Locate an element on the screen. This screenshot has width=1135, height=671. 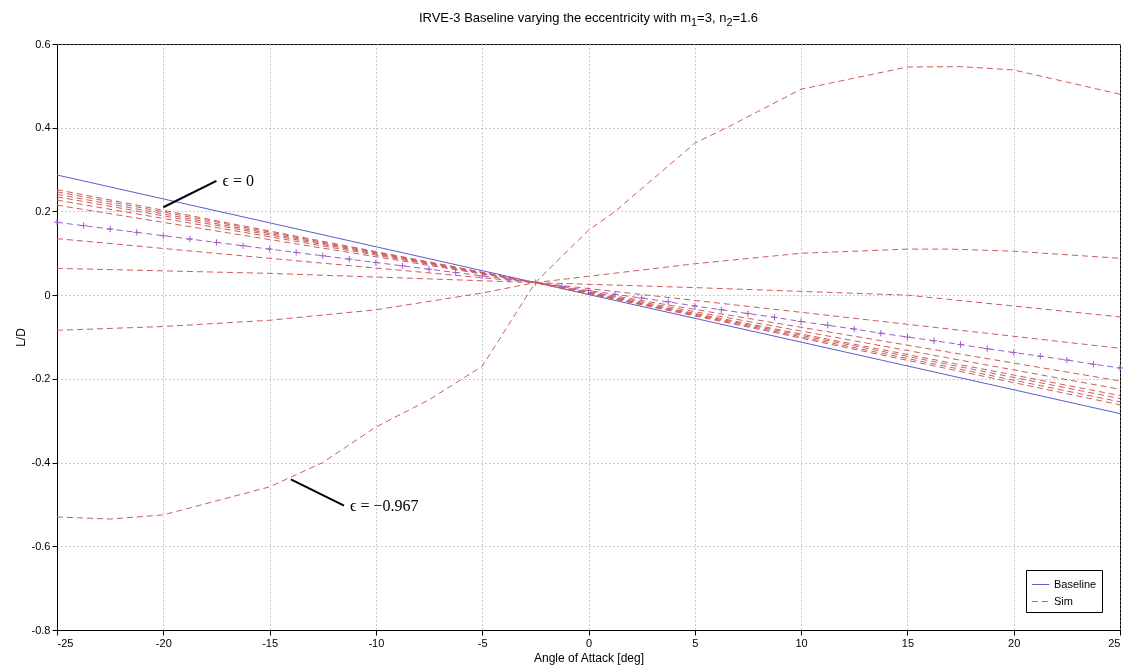
y-tick-label: 0.6 is located at coordinates (43, 43).